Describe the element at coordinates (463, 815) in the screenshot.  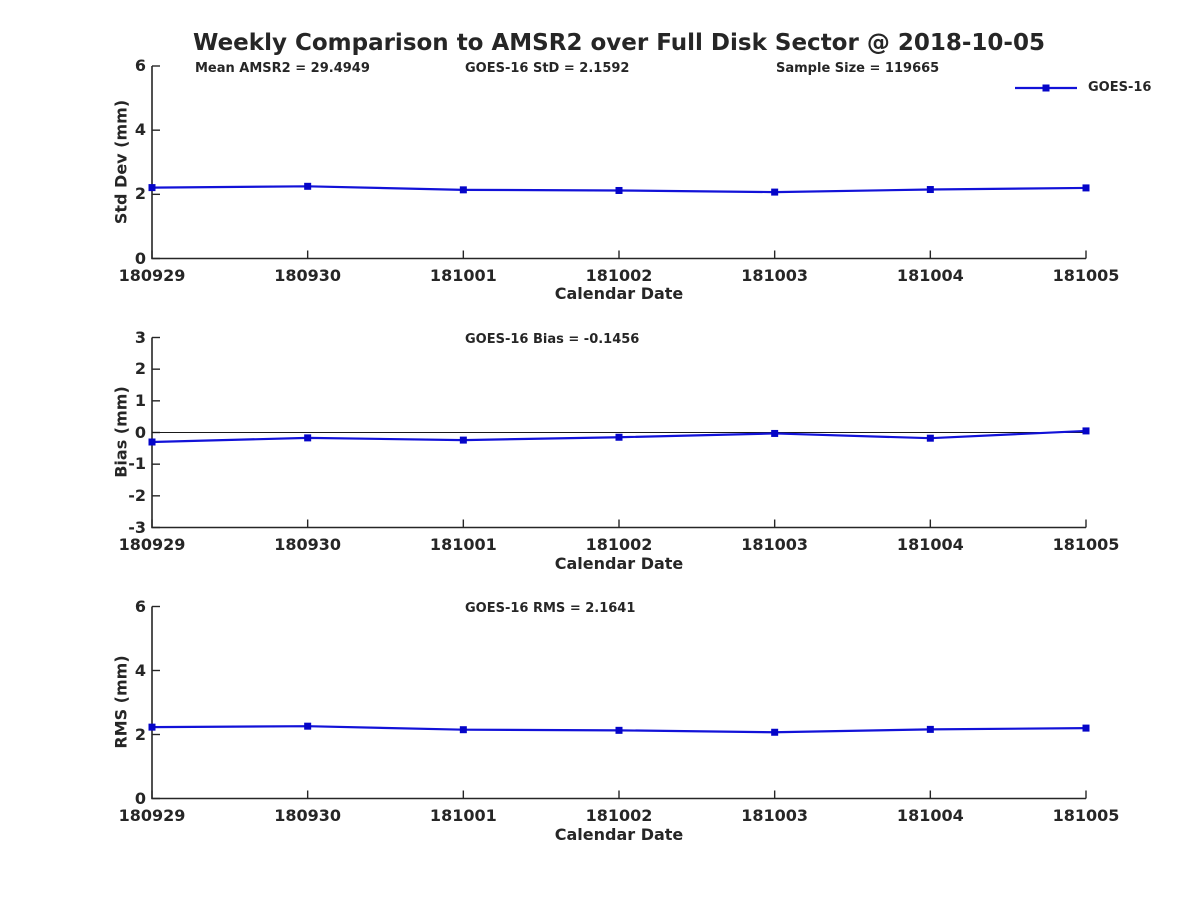
I see `rms-xtick-label: 181001` at that location.